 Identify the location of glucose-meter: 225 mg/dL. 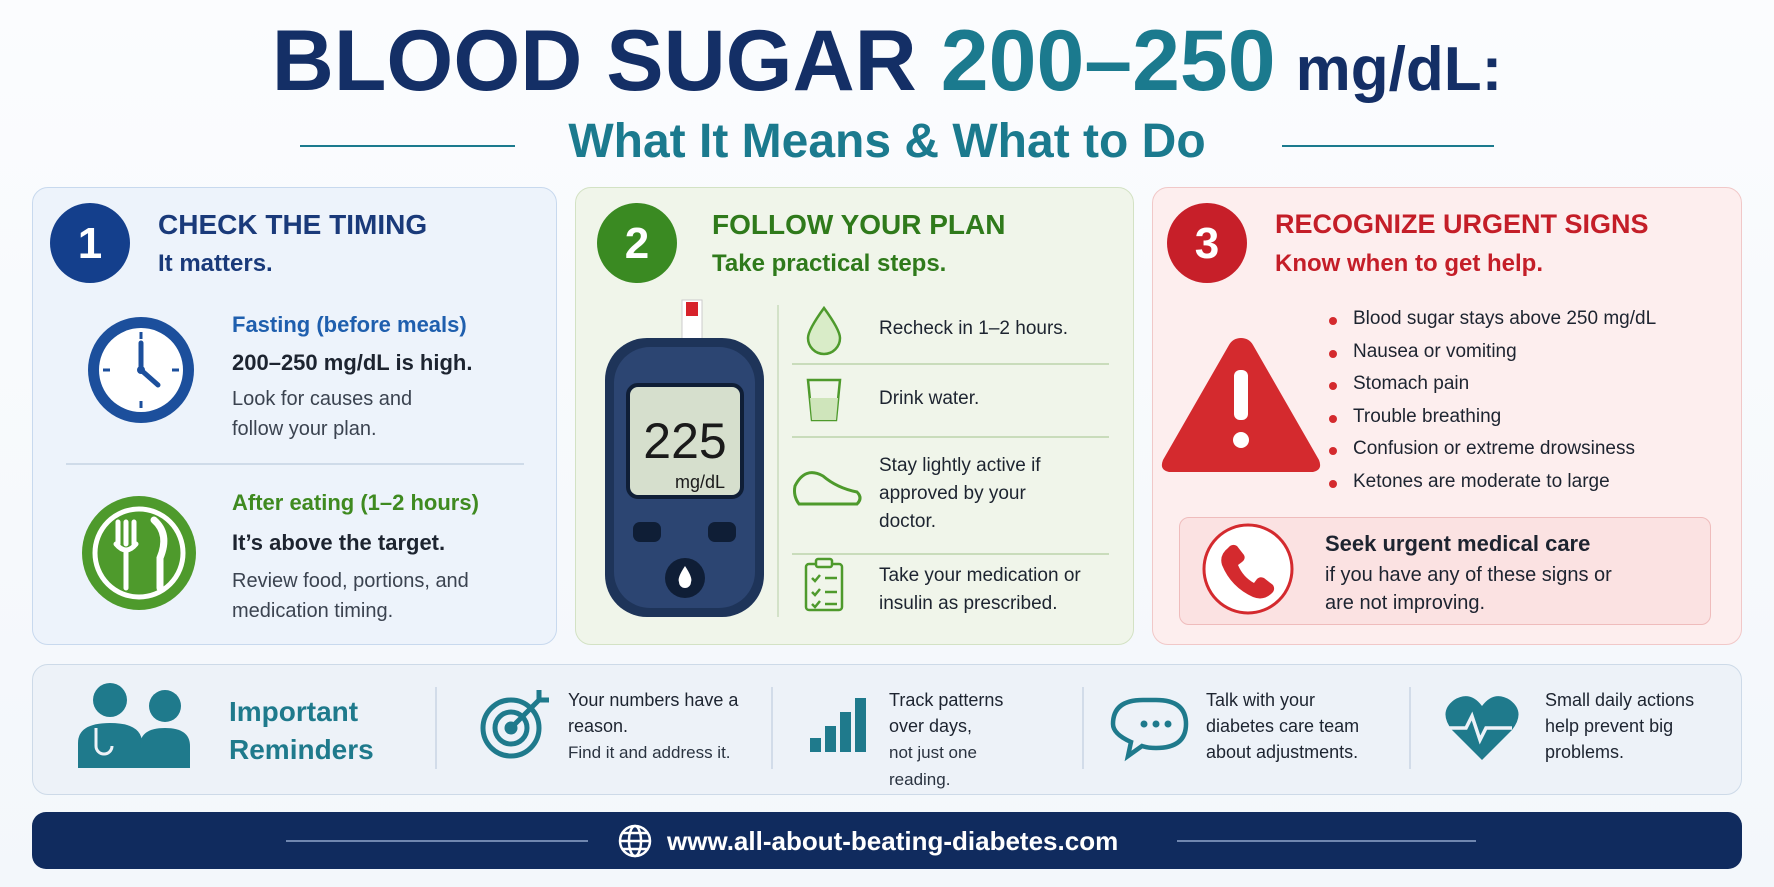
(684, 458).